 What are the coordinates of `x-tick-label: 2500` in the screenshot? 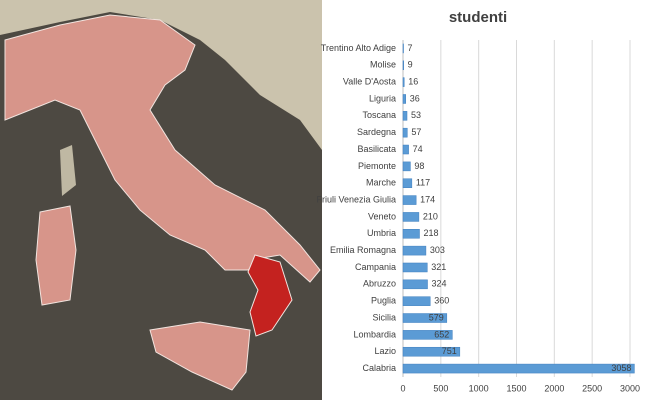 It's located at (592, 388).